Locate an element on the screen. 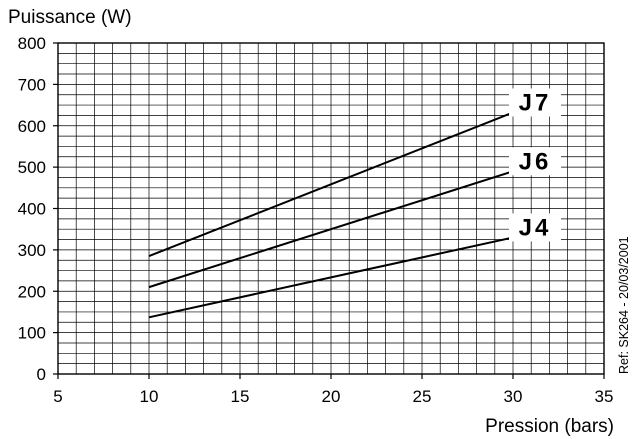 This screenshot has width=633, height=439. series-label-j7: J7 is located at coordinates (535, 103).